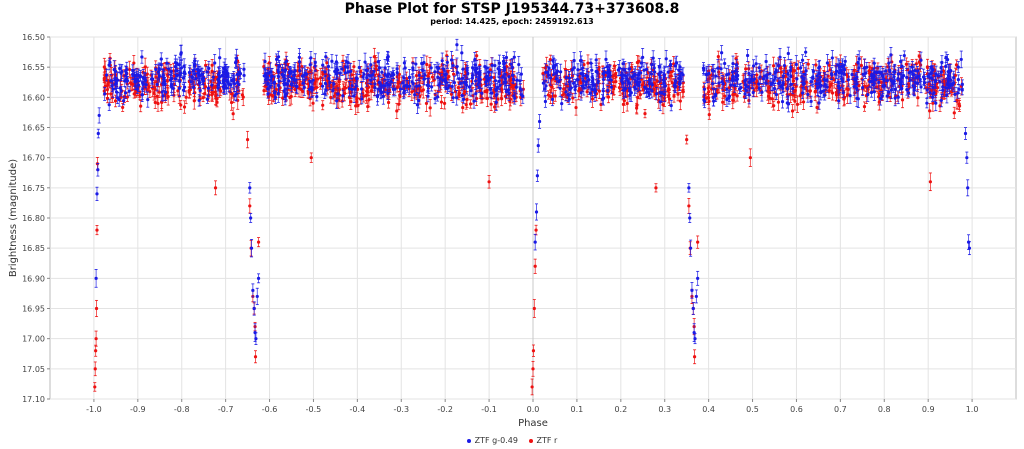  Describe the element at coordinates (972, 409) in the screenshot. I see `x-tick-label: 1.0` at that location.